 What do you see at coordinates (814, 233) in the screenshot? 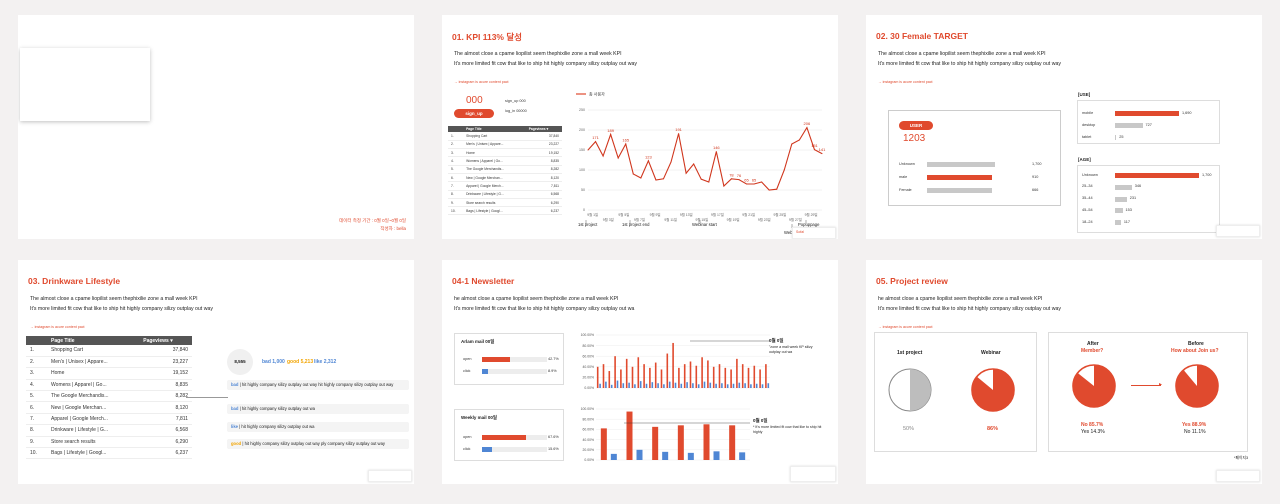
I see `thumbnail-preview: Sofal` at bounding box center [814, 233].